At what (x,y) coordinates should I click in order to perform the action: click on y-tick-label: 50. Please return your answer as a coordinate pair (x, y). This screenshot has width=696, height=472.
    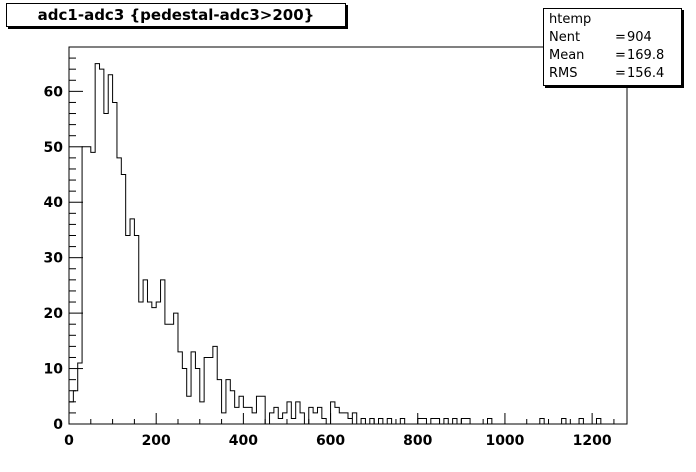
    Looking at the image, I should click on (54, 148).